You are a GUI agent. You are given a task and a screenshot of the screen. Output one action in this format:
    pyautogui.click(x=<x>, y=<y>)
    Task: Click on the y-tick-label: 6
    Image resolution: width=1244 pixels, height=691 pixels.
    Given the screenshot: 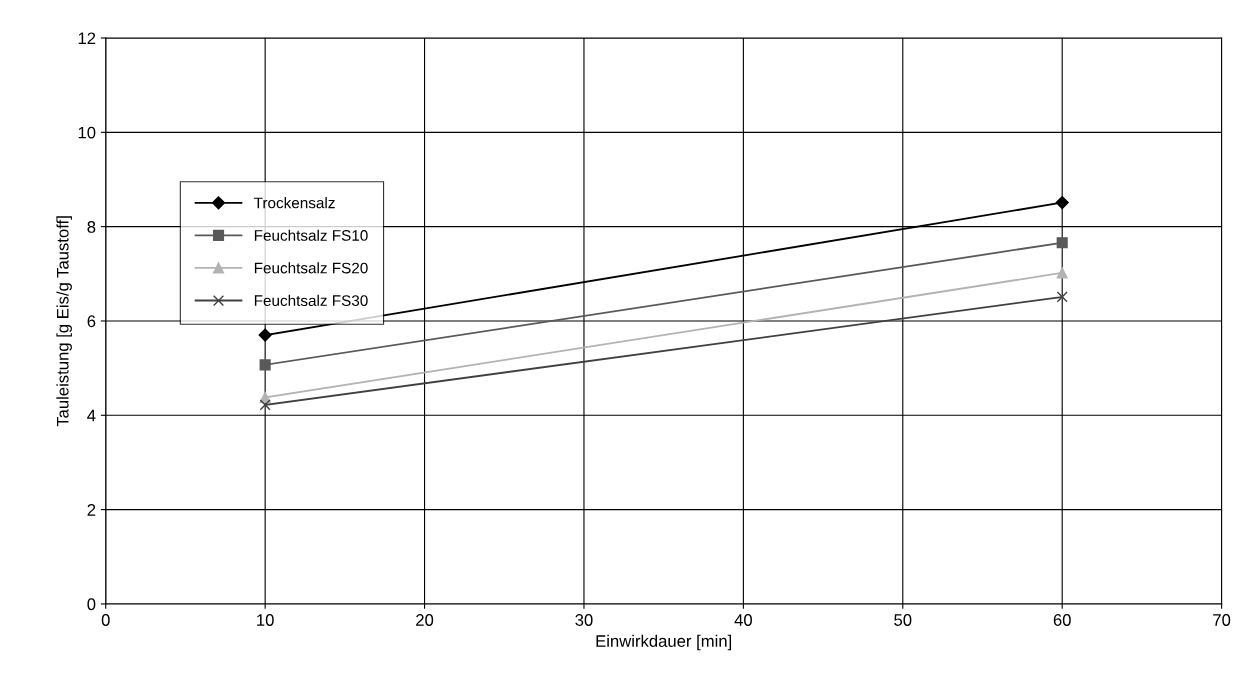 What is the action you would take?
    pyautogui.click(x=91, y=321)
    